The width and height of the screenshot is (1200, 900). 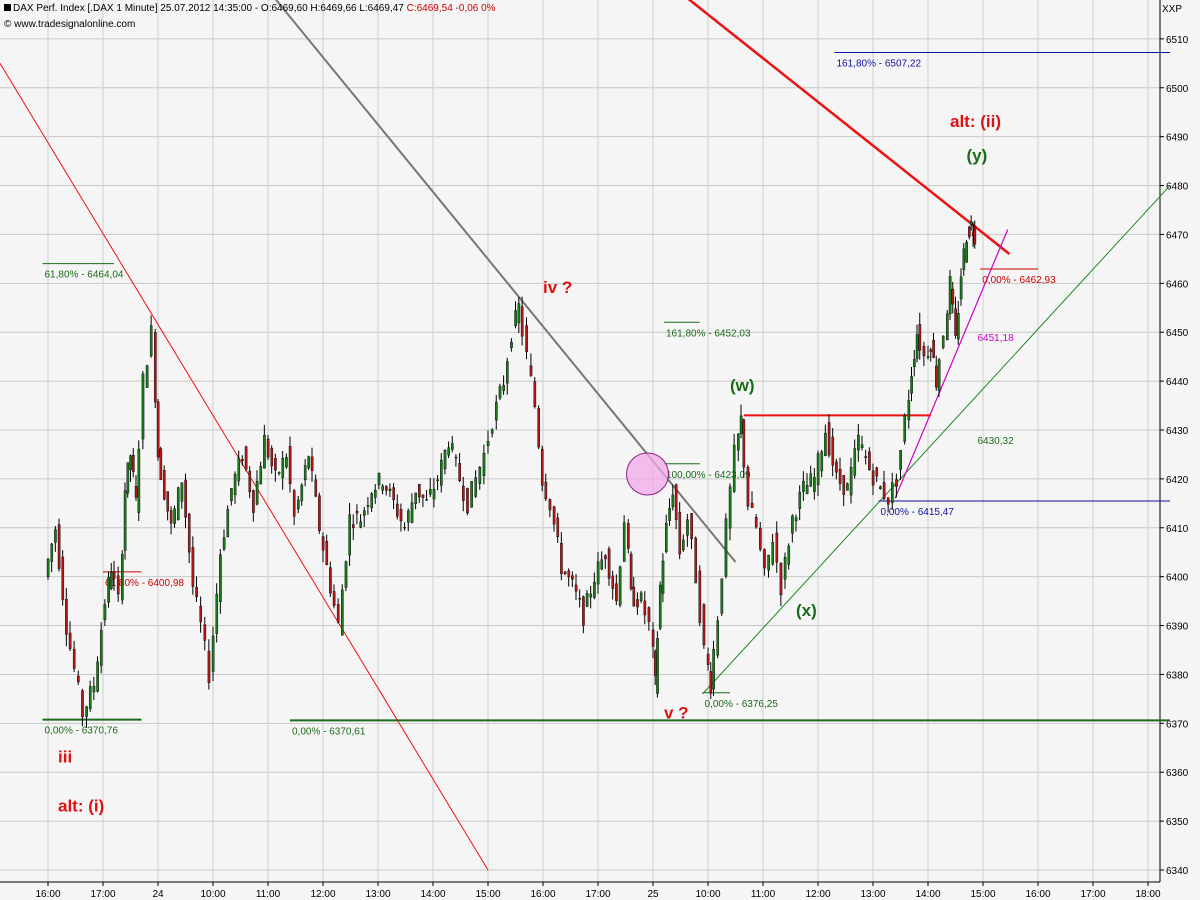 I want to click on y-tick-label: 6470, so click(x=1177, y=235).